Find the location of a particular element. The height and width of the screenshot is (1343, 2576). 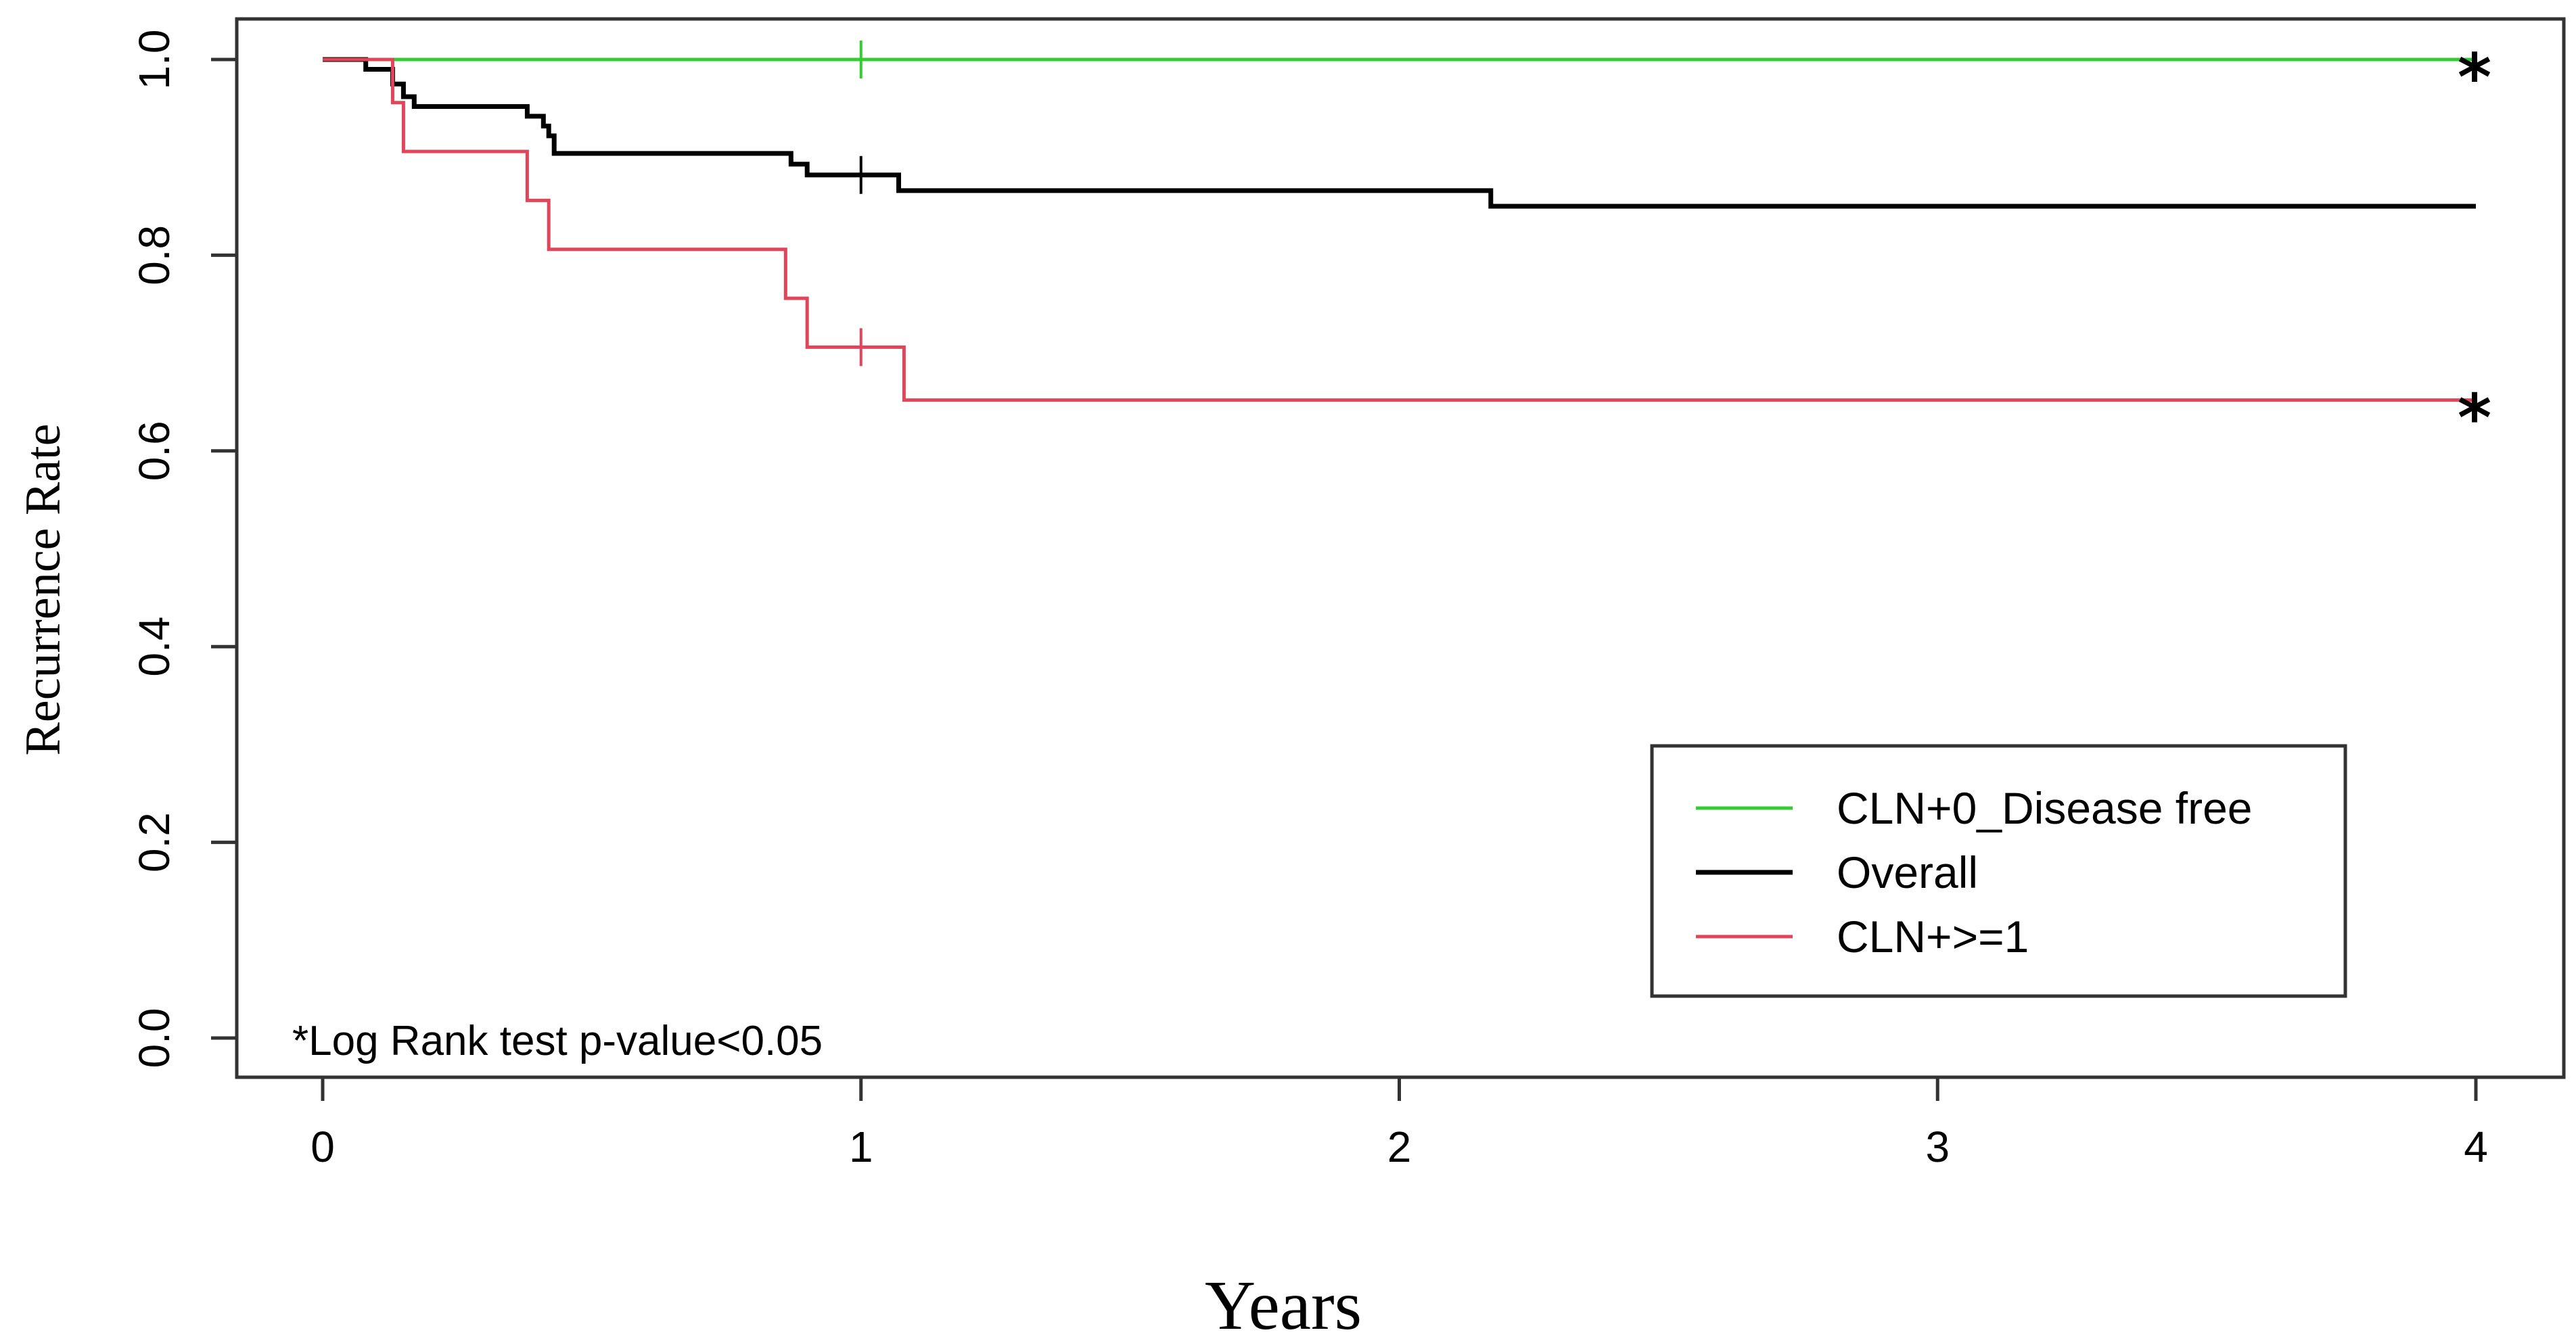

y-axis: 0.0 0.2 0.4 0.6 0.8 1.0 is located at coordinates (183, 549).